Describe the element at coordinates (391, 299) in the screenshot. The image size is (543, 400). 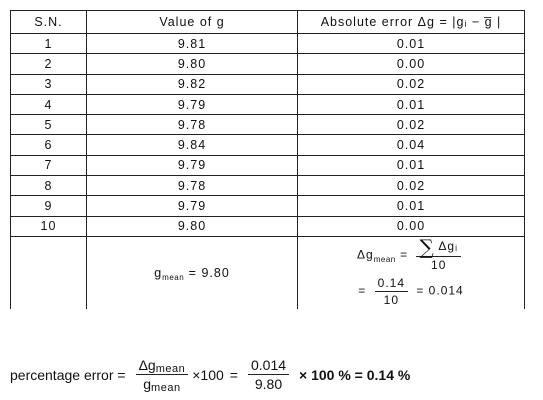
I see `count-value: 10` at that location.